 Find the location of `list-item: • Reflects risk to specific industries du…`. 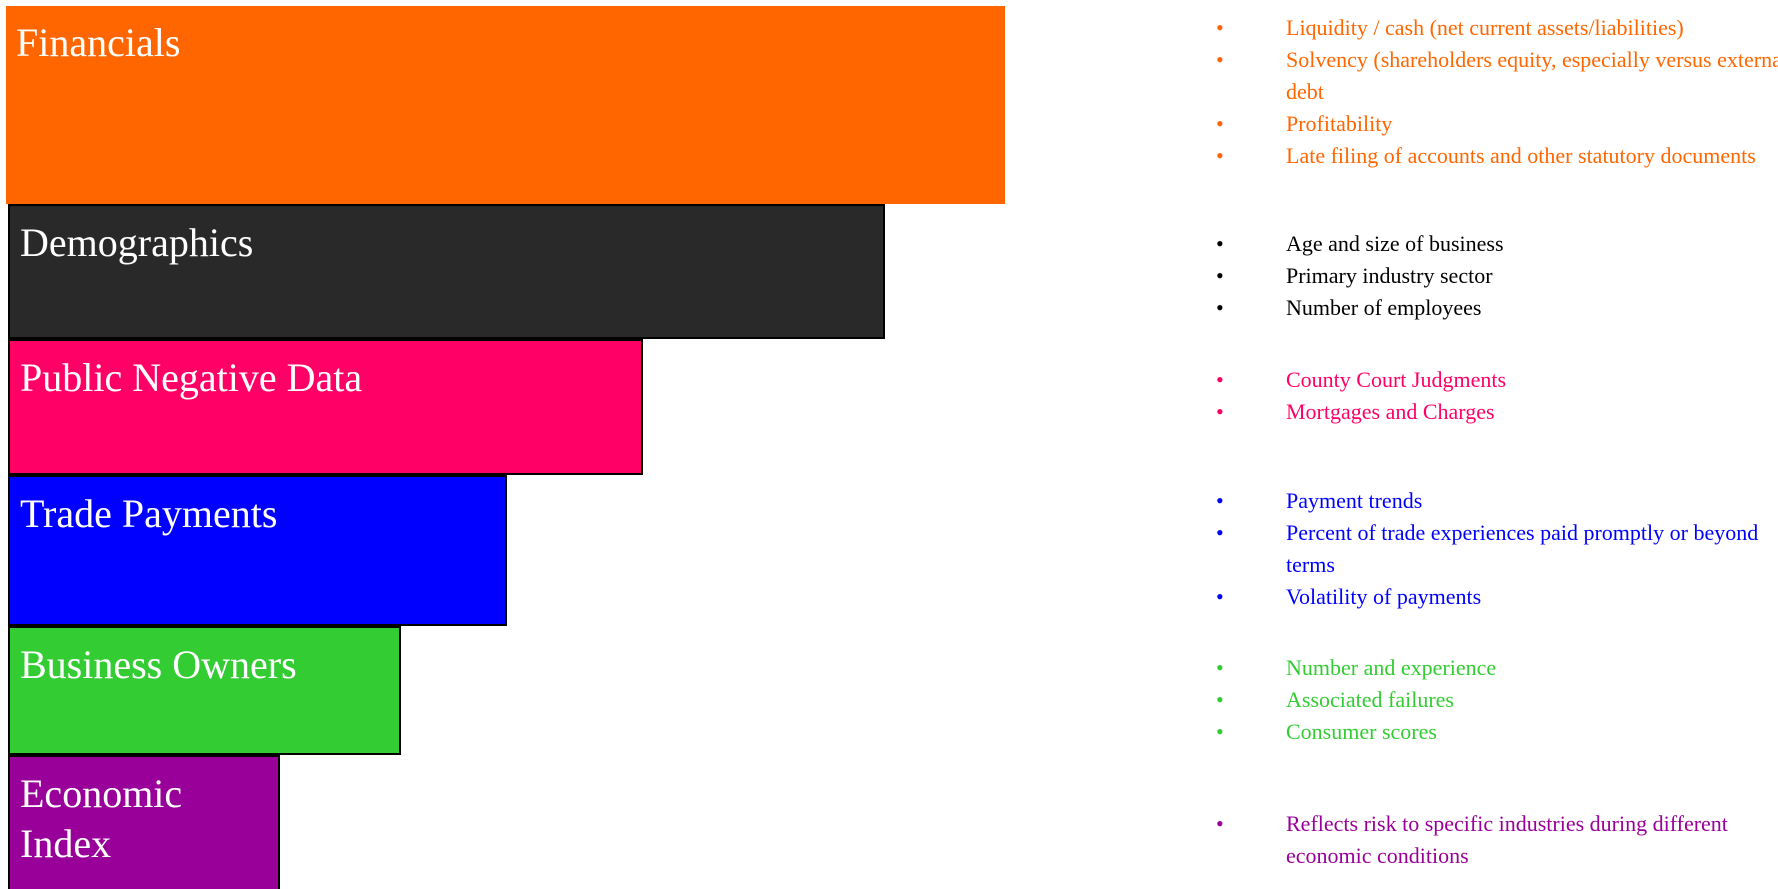

list-item: • Reflects risk to specific industries du… is located at coordinates (1489, 840).